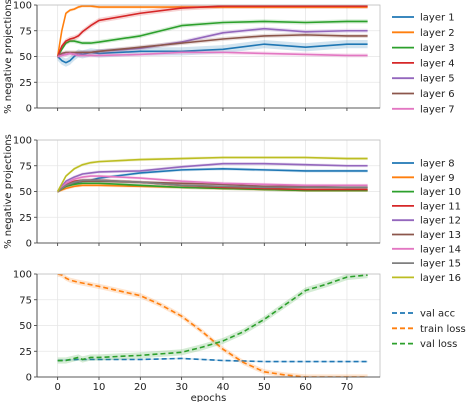 The height and width of the screenshot is (402, 470). What do you see at coordinates (264, 387) in the screenshot?
I see `x-tick-label: 50` at bounding box center [264, 387].